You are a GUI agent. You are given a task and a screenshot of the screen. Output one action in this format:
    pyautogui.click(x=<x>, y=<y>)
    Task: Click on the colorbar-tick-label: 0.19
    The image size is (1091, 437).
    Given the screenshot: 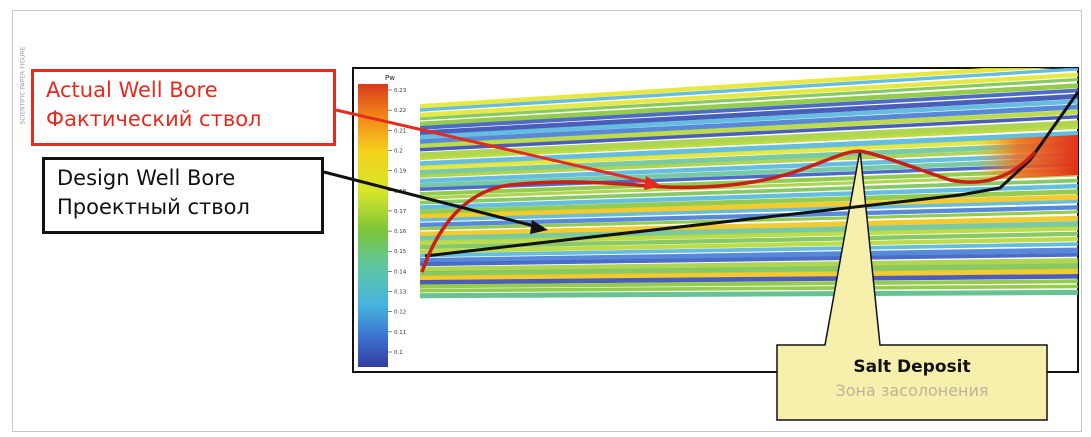 What is the action you would take?
    pyautogui.click(x=400, y=172)
    